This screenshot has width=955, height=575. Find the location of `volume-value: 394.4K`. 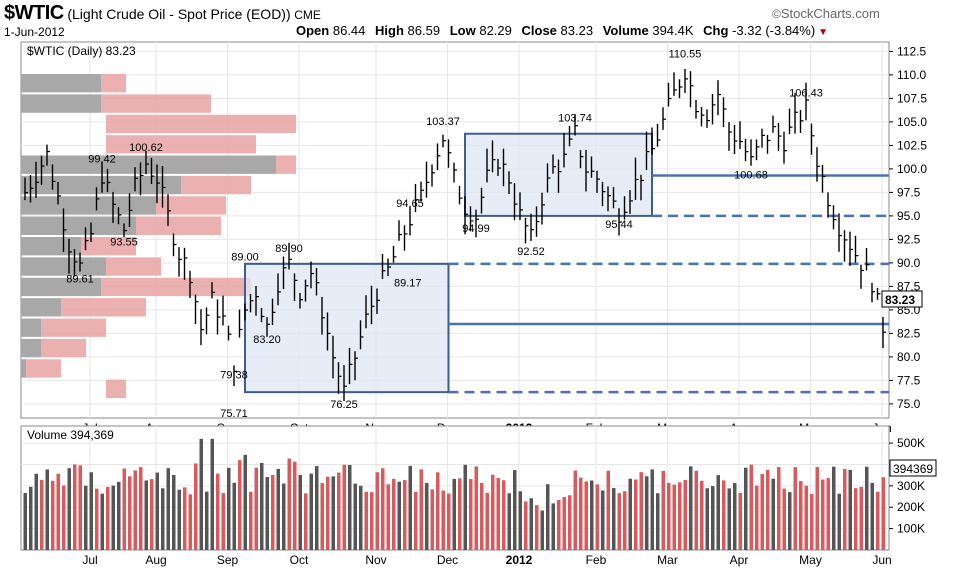

volume-value: 394.4K is located at coordinates (673, 30).